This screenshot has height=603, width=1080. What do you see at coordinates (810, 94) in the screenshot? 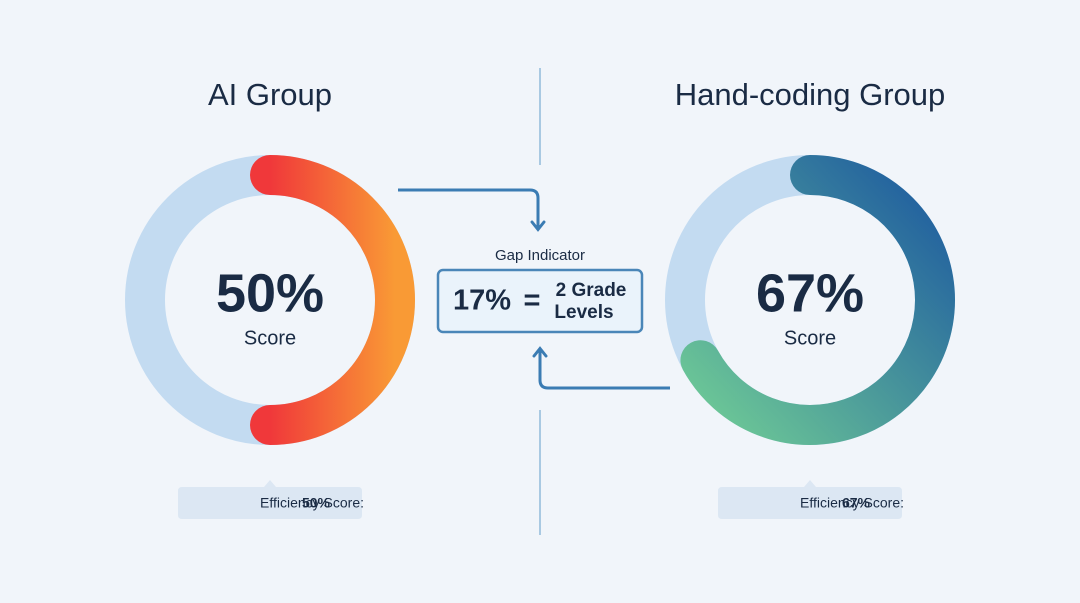
I see `group-title: Hand-coding Group` at bounding box center [810, 94].